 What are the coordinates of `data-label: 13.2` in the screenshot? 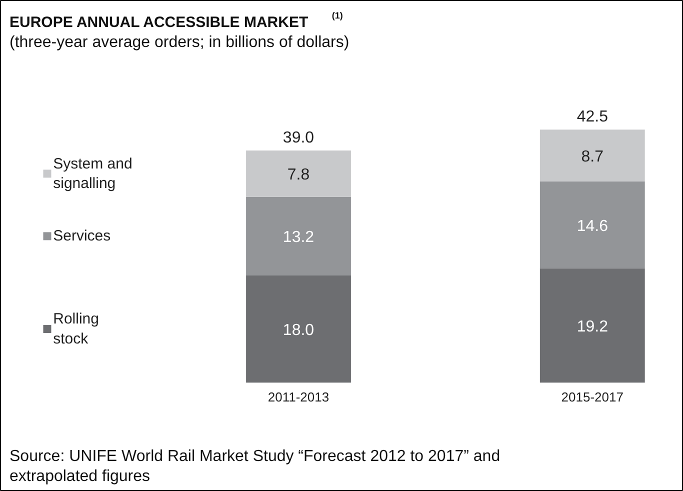 It's located at (298, 237).